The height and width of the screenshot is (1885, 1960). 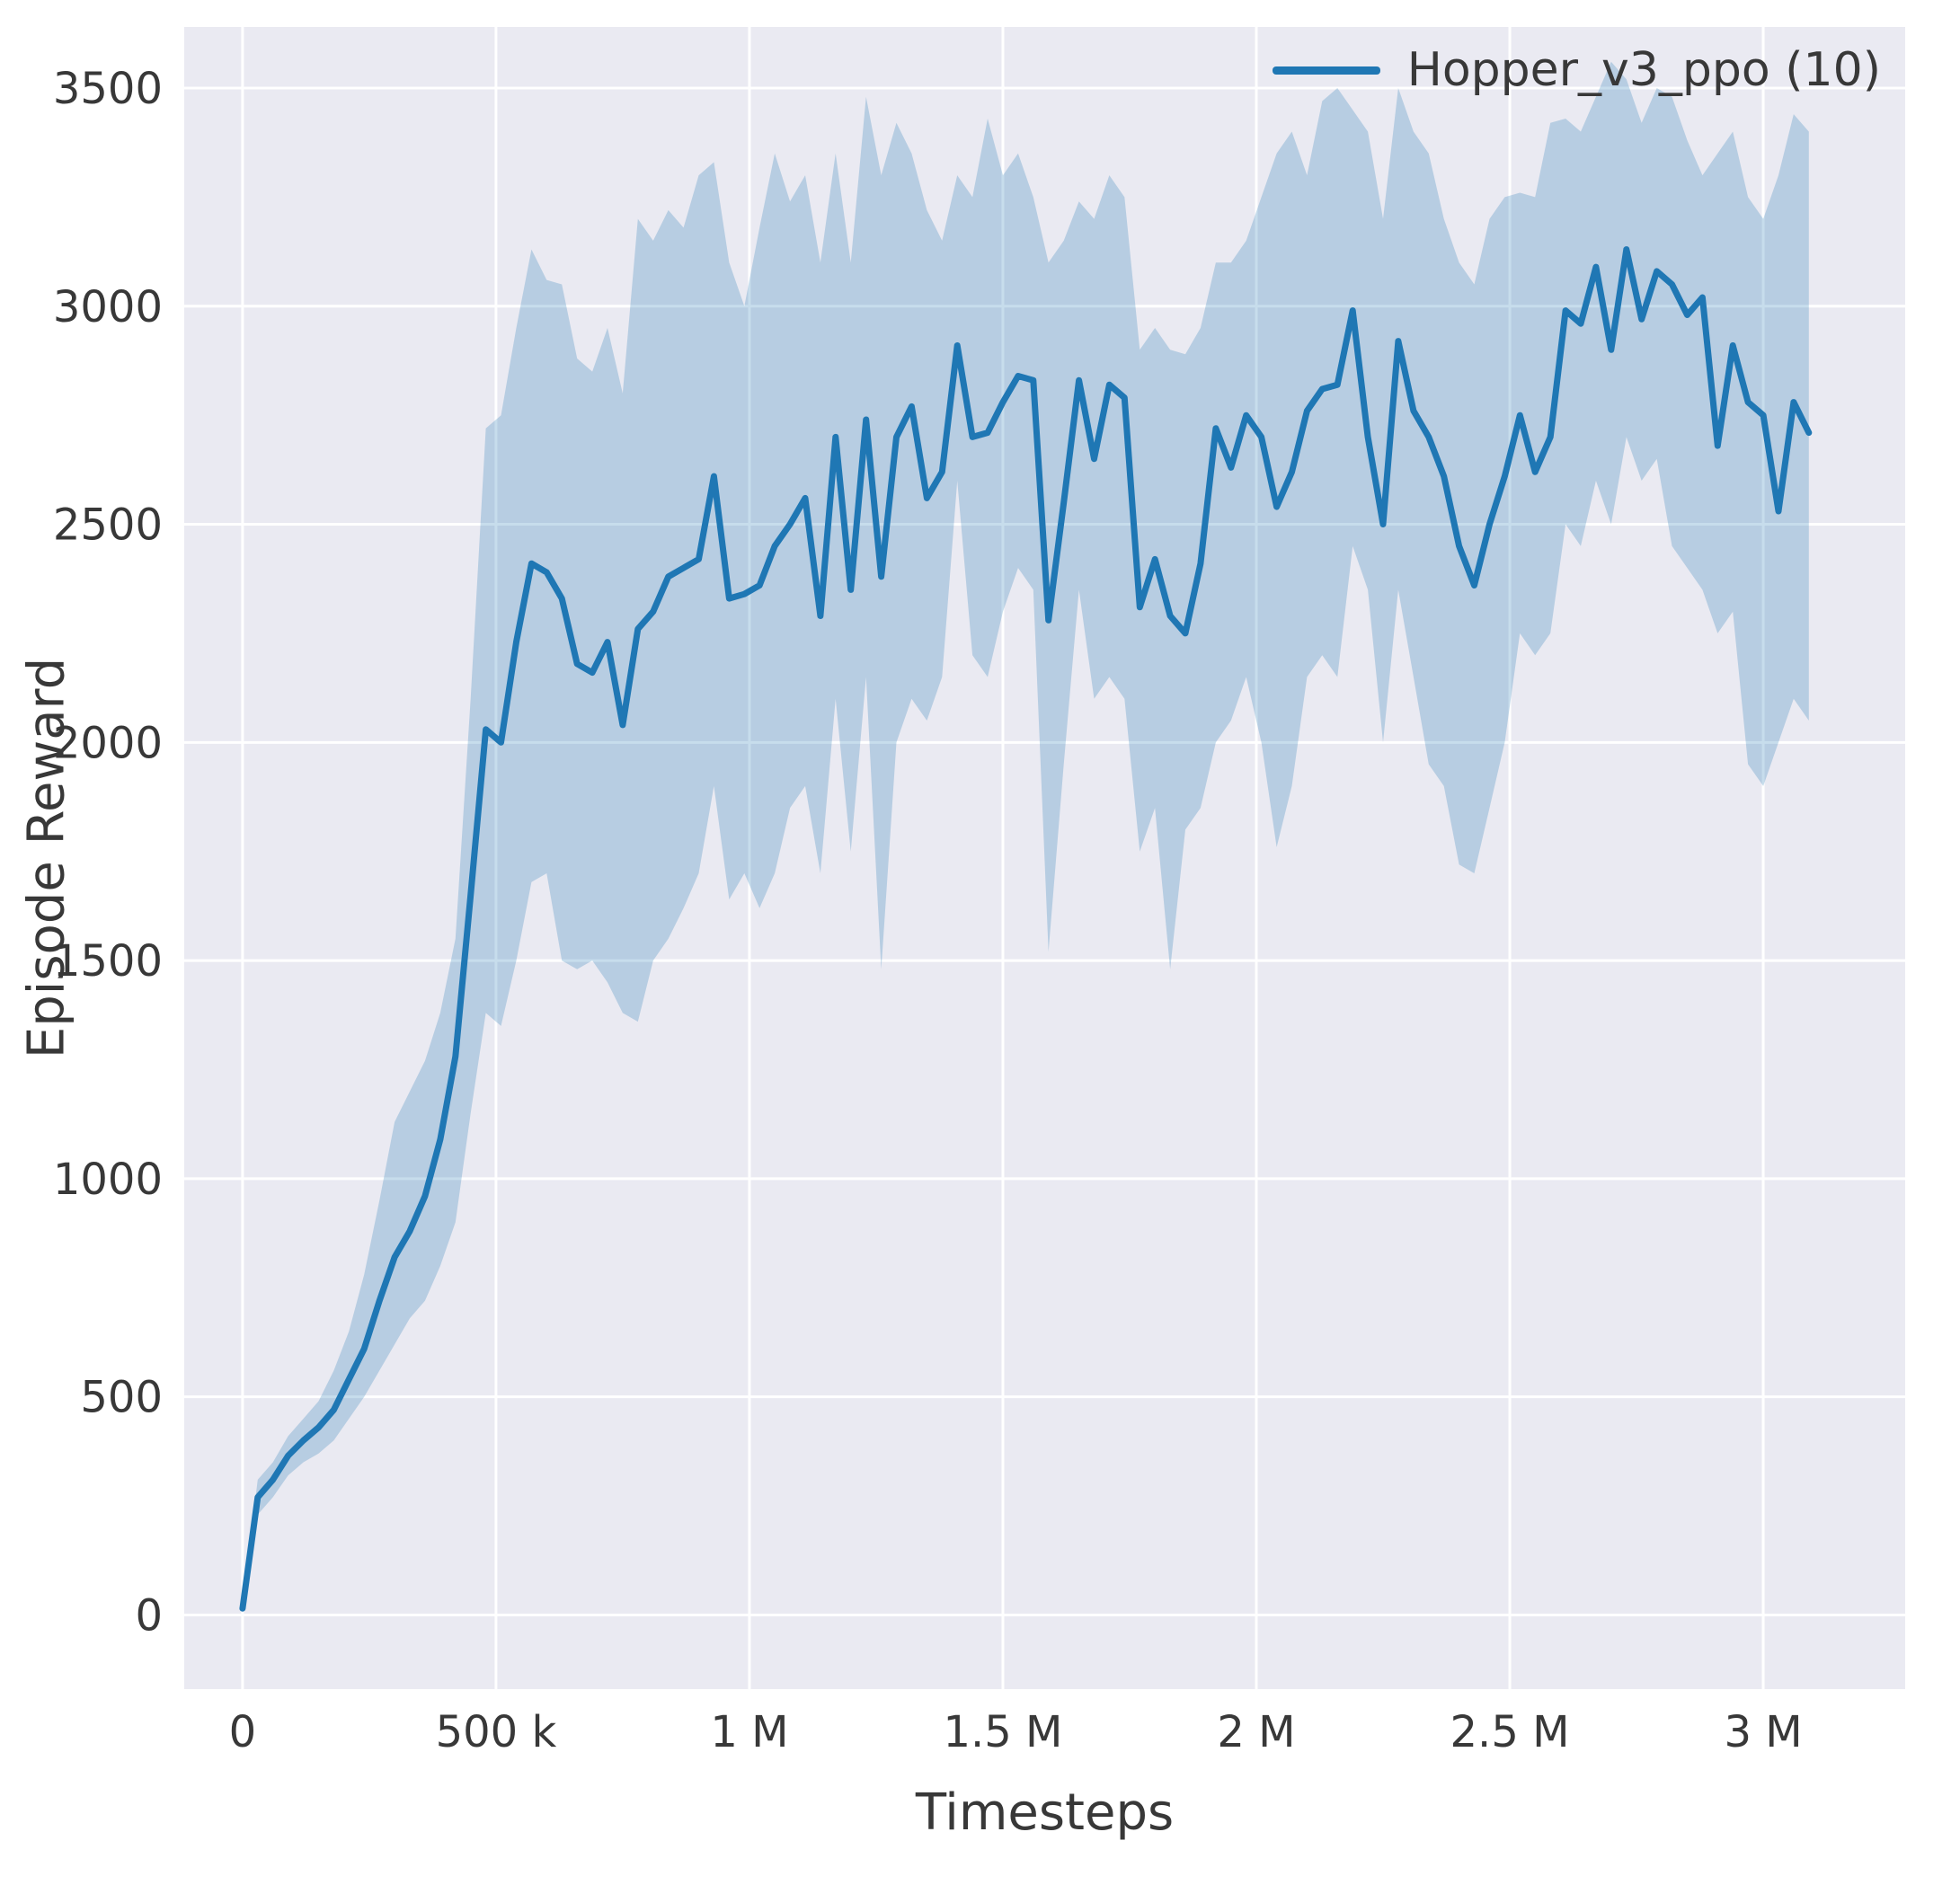 I want to click on legend-label: Hopper_v3_ppo (10), so click(x=1644, y=70).